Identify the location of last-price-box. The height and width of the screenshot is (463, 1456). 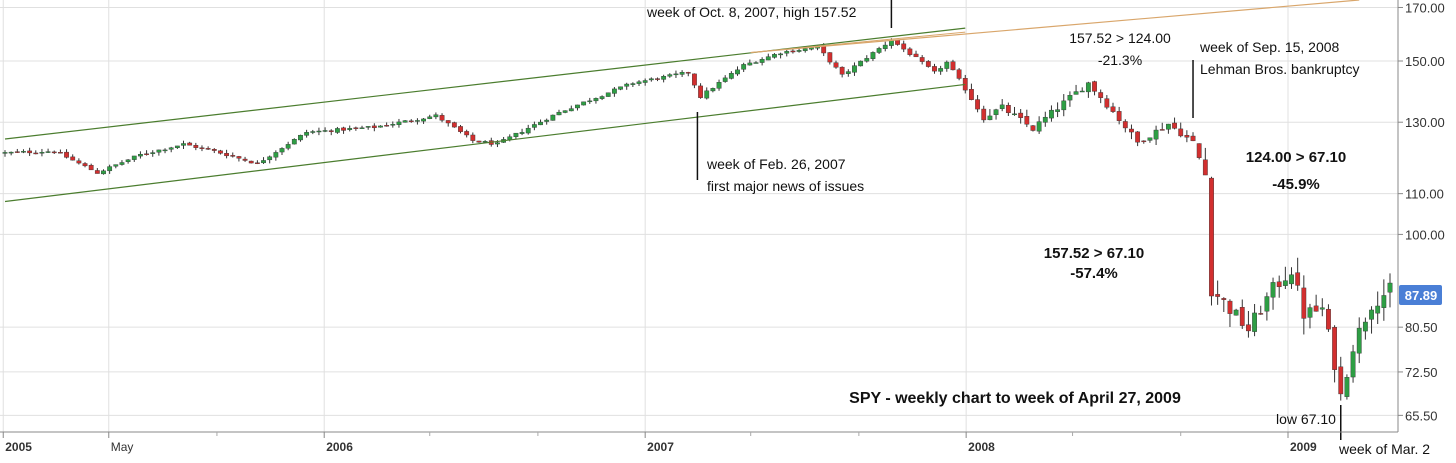
(1420, 295).